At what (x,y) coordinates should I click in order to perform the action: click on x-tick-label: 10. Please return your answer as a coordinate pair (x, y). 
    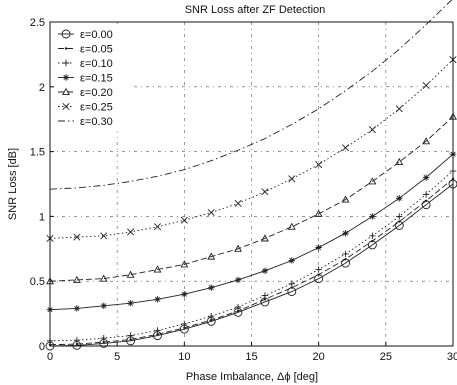
    Looking at the image, I should click on (184, 357).